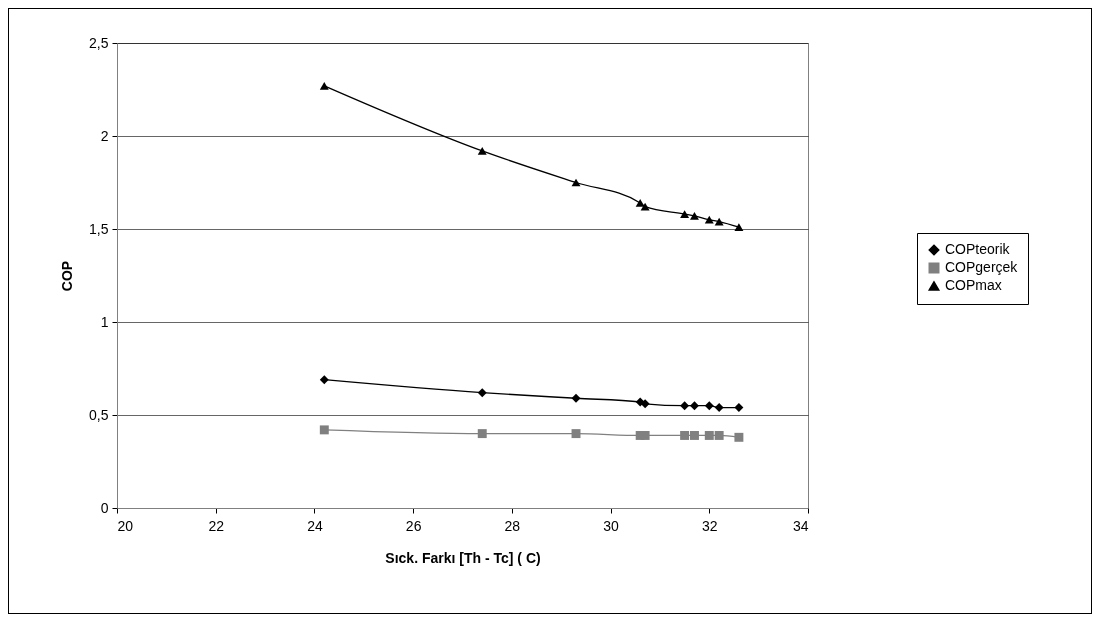 This screenshot has width=1102, height=625. I want to click on x-tick-label: 32, so click(710, 525).